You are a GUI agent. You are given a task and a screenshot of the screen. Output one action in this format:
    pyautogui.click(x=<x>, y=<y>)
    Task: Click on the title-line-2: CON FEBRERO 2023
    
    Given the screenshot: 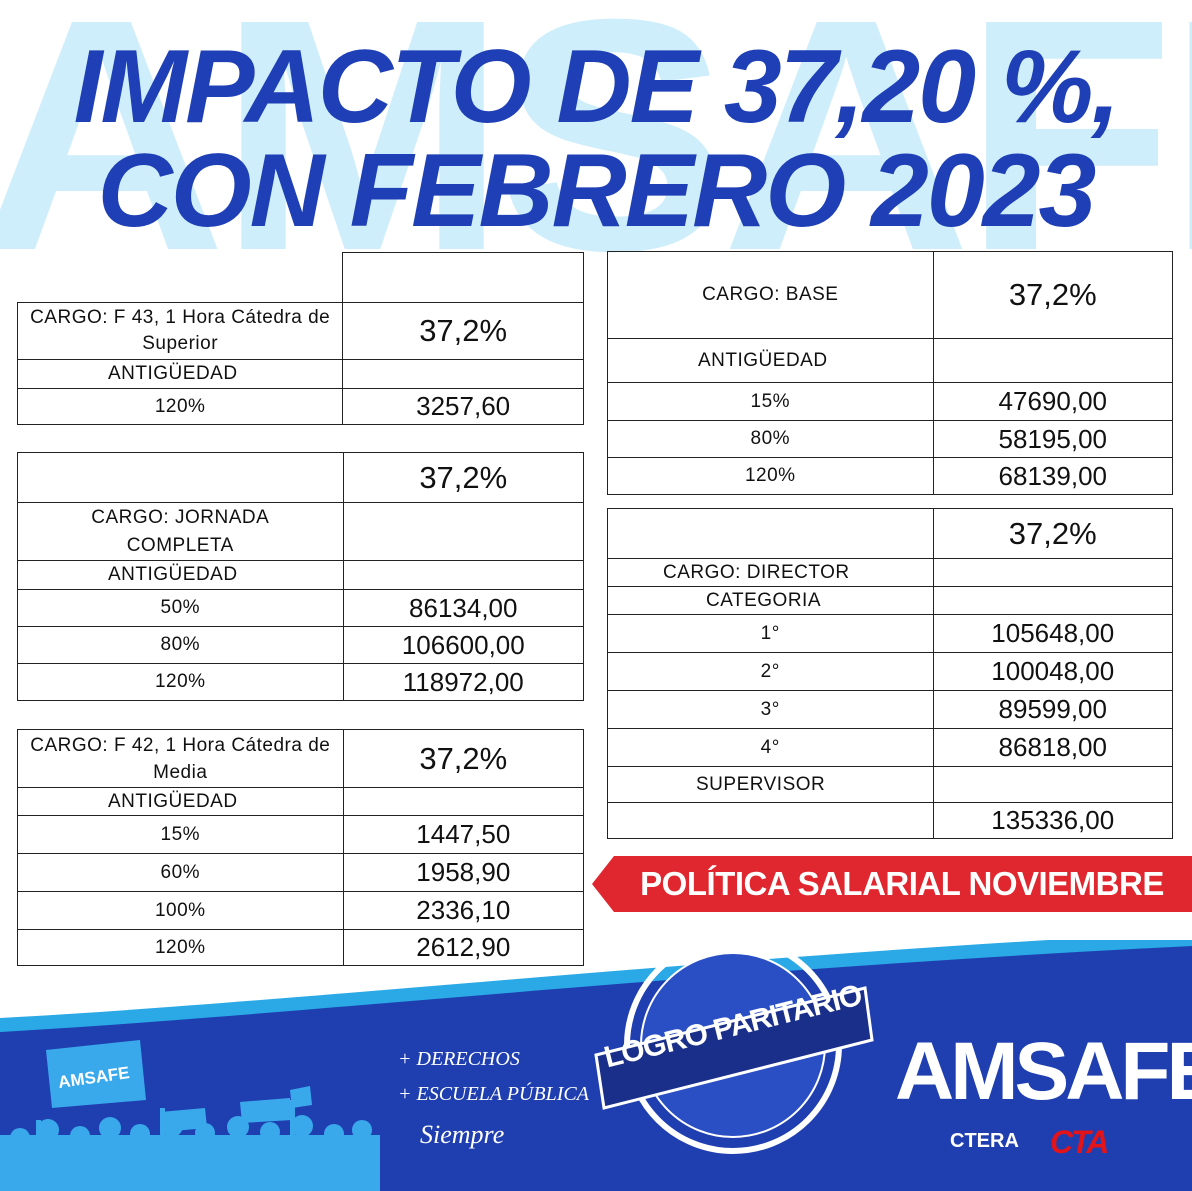 What is the action you would take?
    pyautogui.click(x=597, y=191)
    